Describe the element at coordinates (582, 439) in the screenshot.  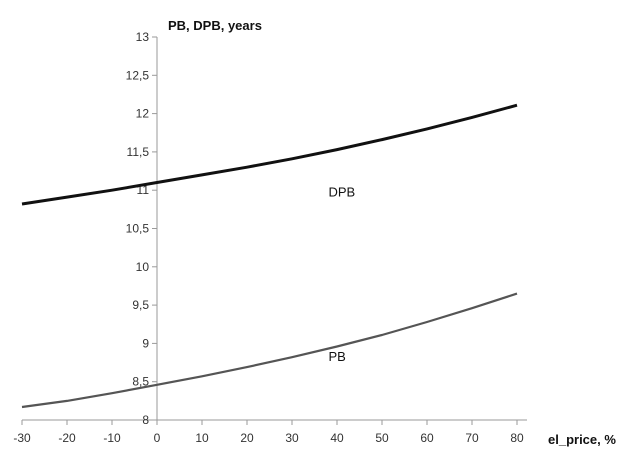
I see `x-axis-title: el_price, %` at that location.